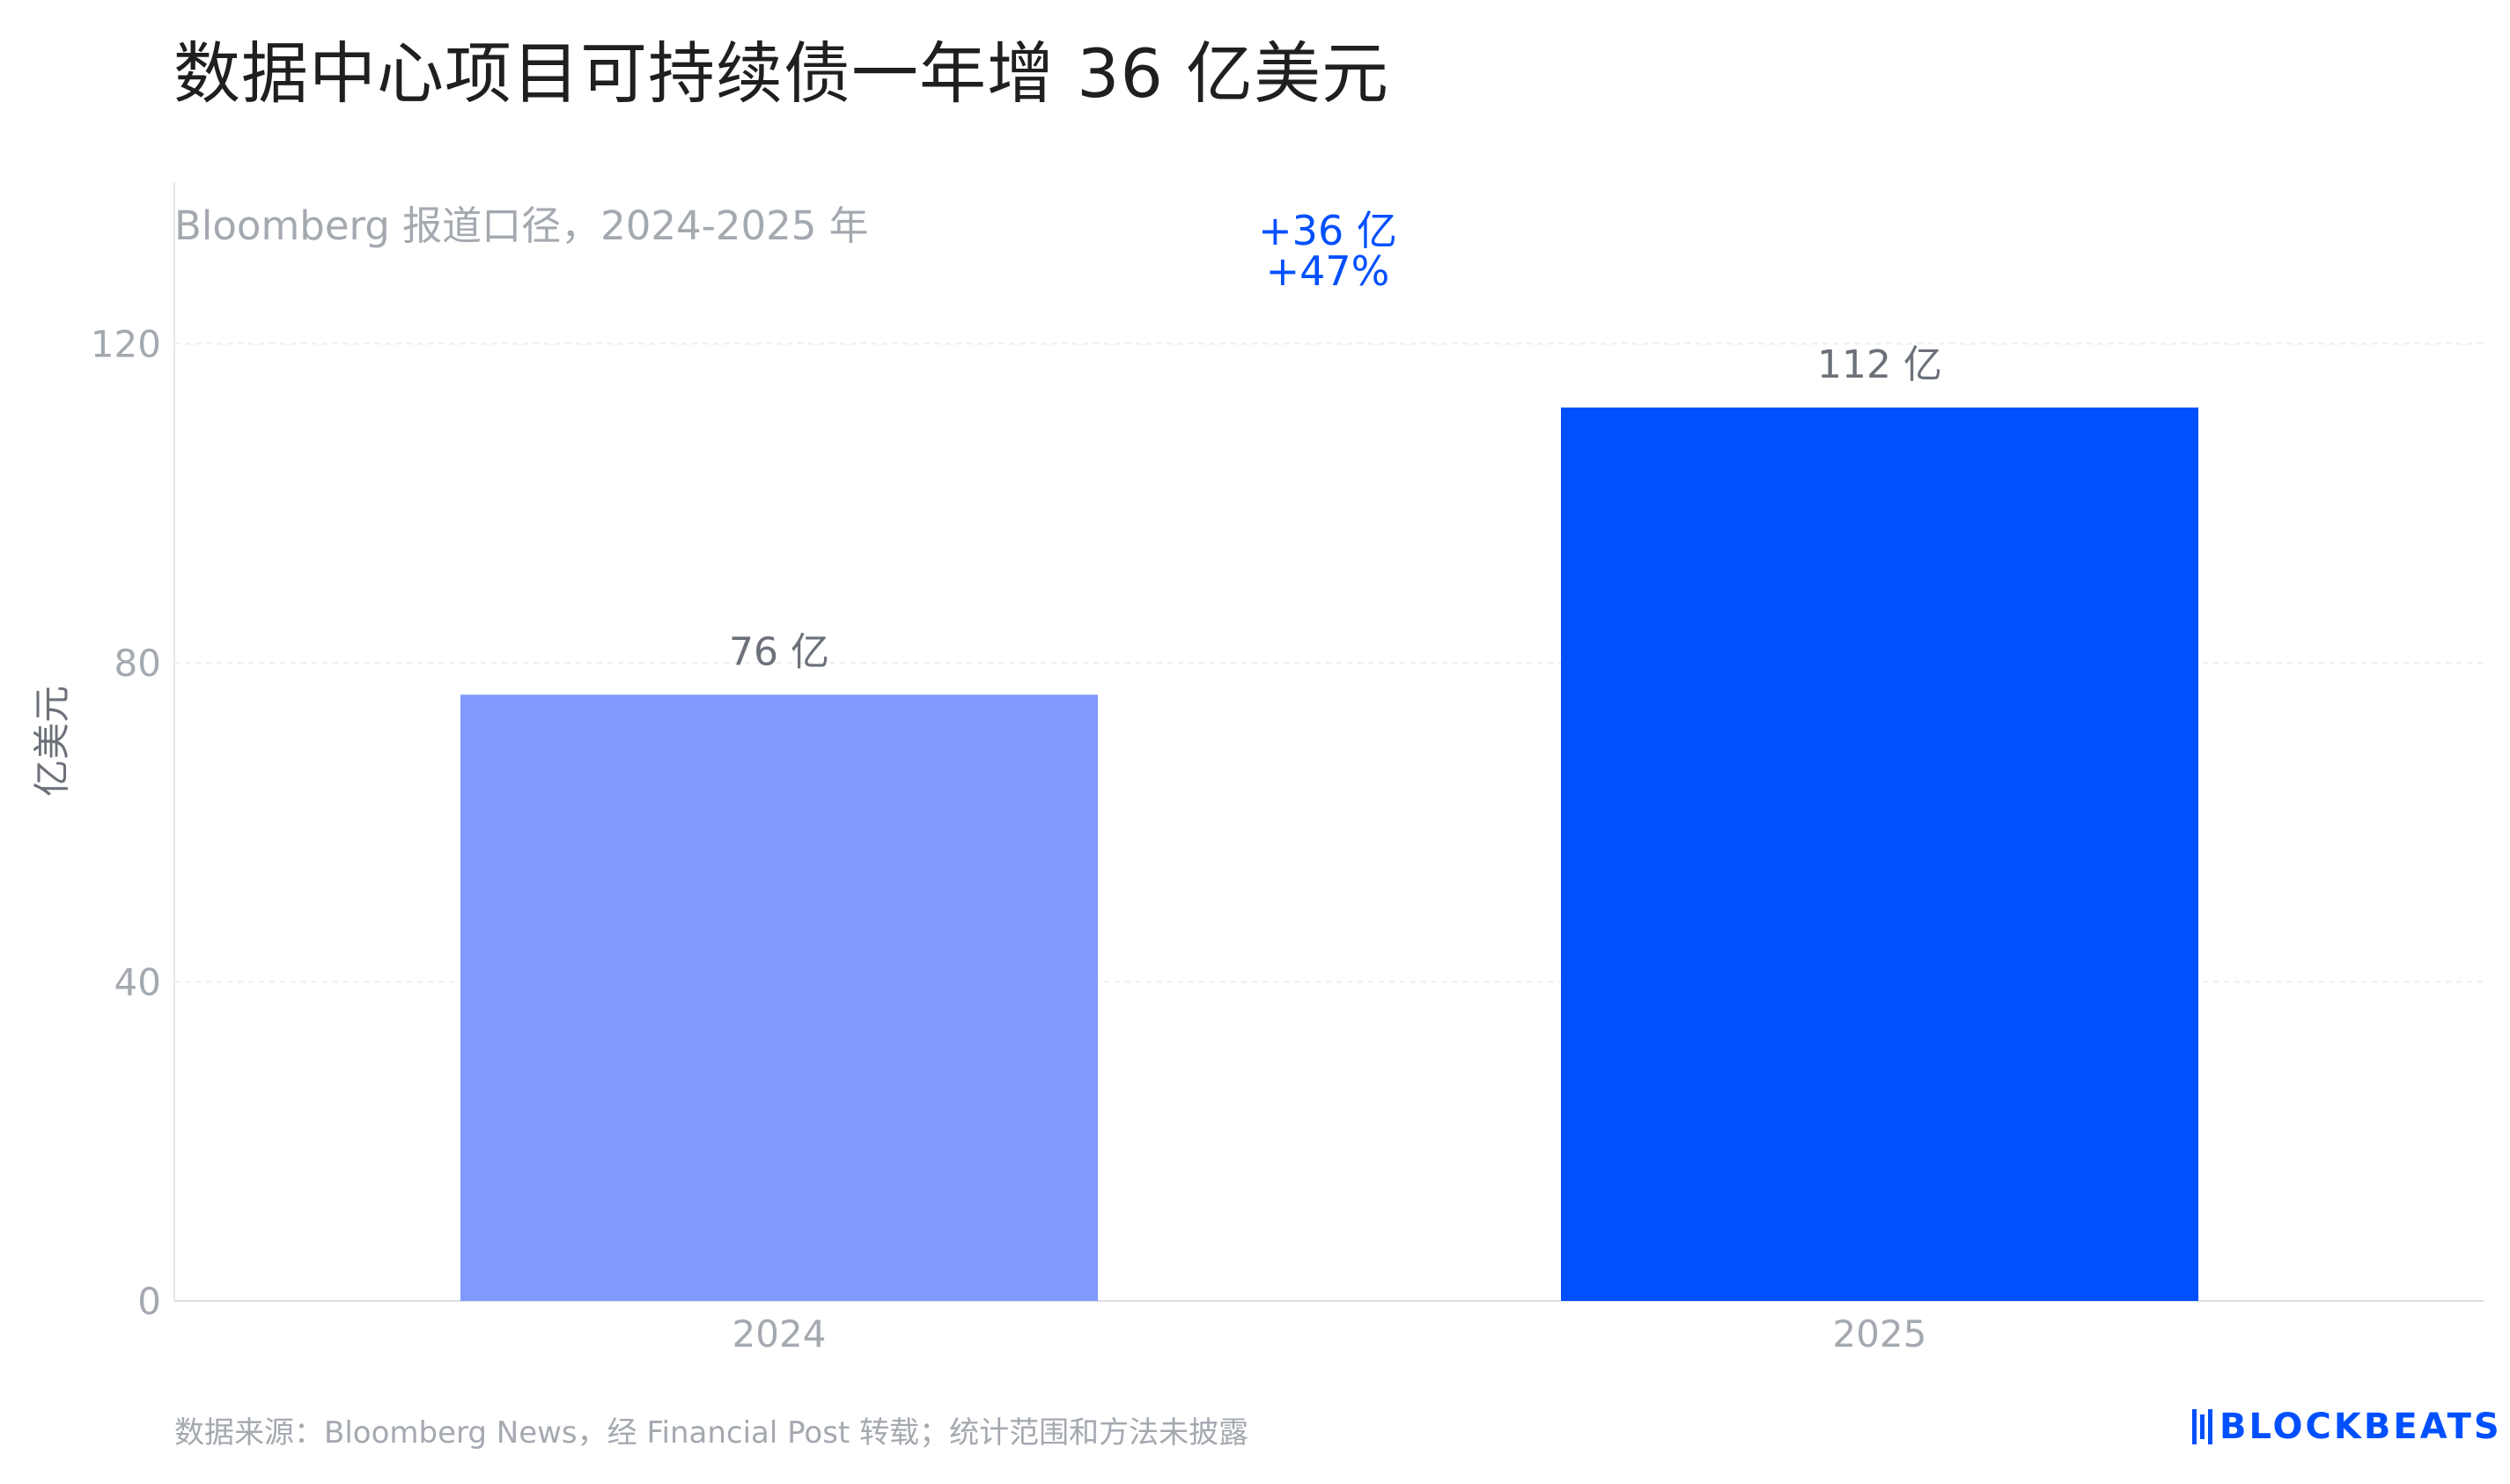 This screenshot has height=1484, width=2510. I want to click on bar-2024, so click(779, 997).